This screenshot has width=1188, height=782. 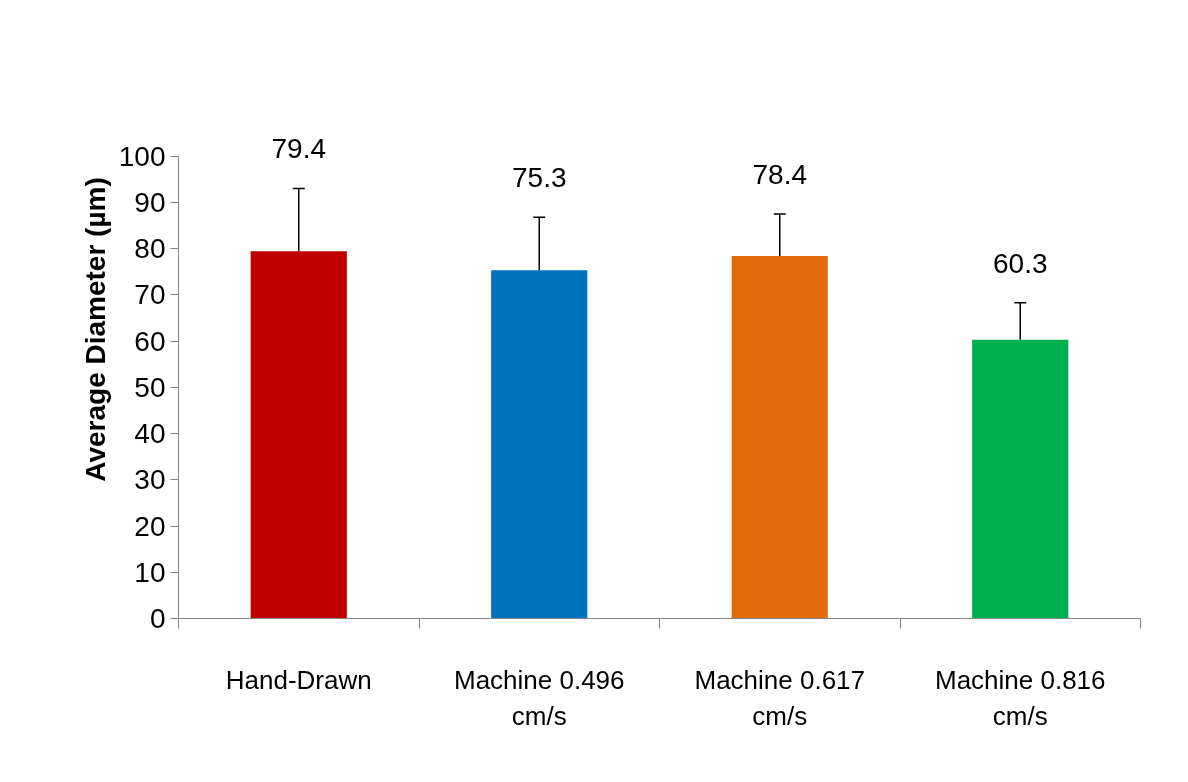 What do you see at coordinates (150, 572) in the screenshot?
I see `y-tick-label: 10` at bounding box center [150, 572].